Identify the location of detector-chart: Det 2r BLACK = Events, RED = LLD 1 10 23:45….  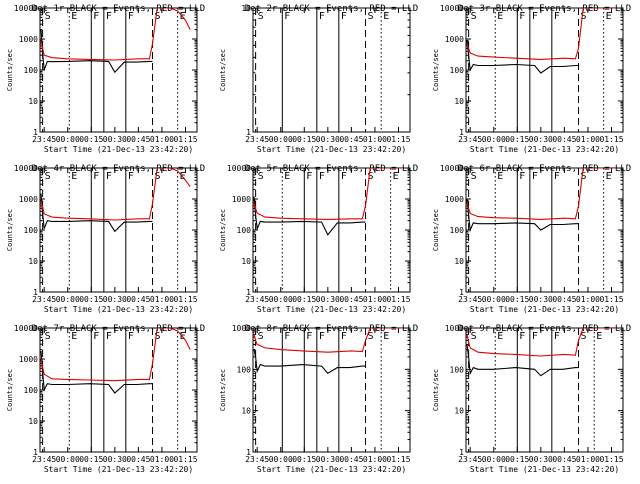
(318, 79).